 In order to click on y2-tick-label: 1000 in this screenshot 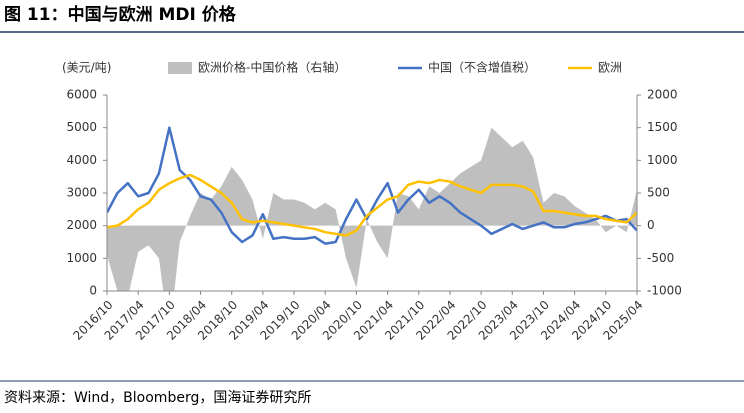, I will do `click(662, 160)`.